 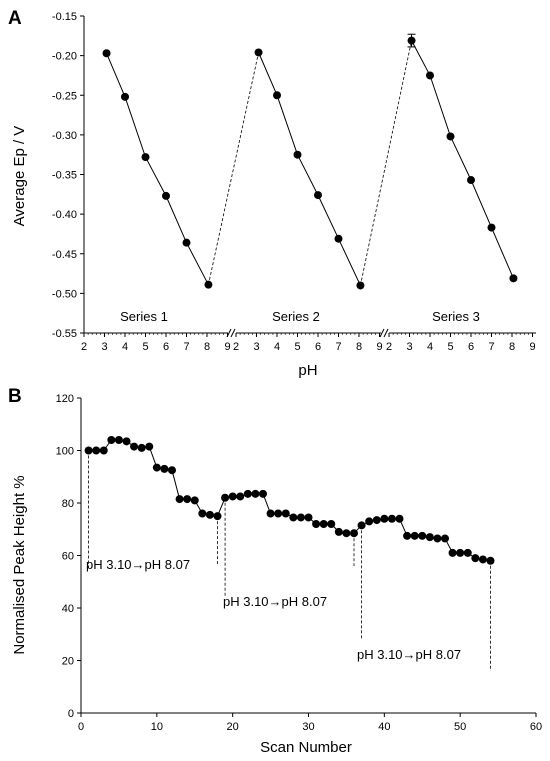 I want to click on series-1-label: Series 1, so click(x=144, y=316).